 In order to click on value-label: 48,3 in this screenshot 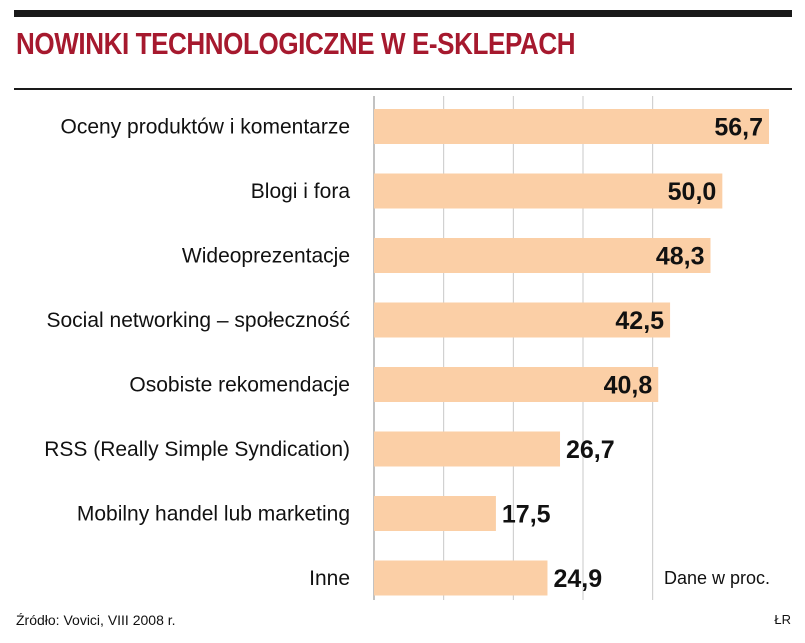, I will do `click(680, 257)`.